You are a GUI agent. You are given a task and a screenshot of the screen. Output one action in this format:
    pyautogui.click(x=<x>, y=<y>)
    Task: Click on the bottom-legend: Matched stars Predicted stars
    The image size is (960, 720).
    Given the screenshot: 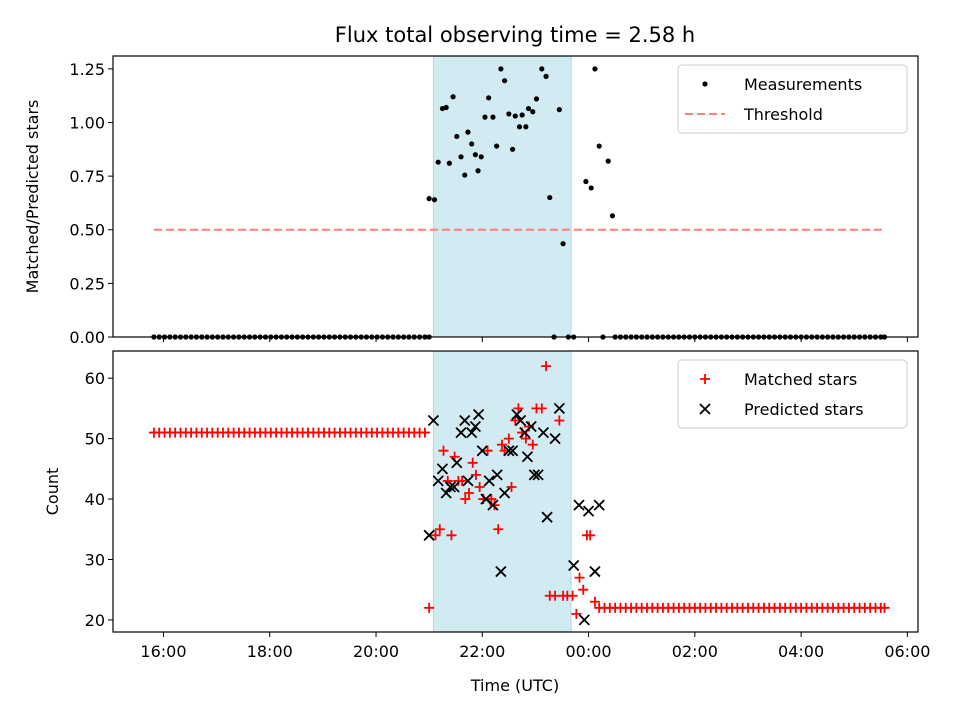 What is the action you would take?
    pyautogui.click(x=792, y=394)
    